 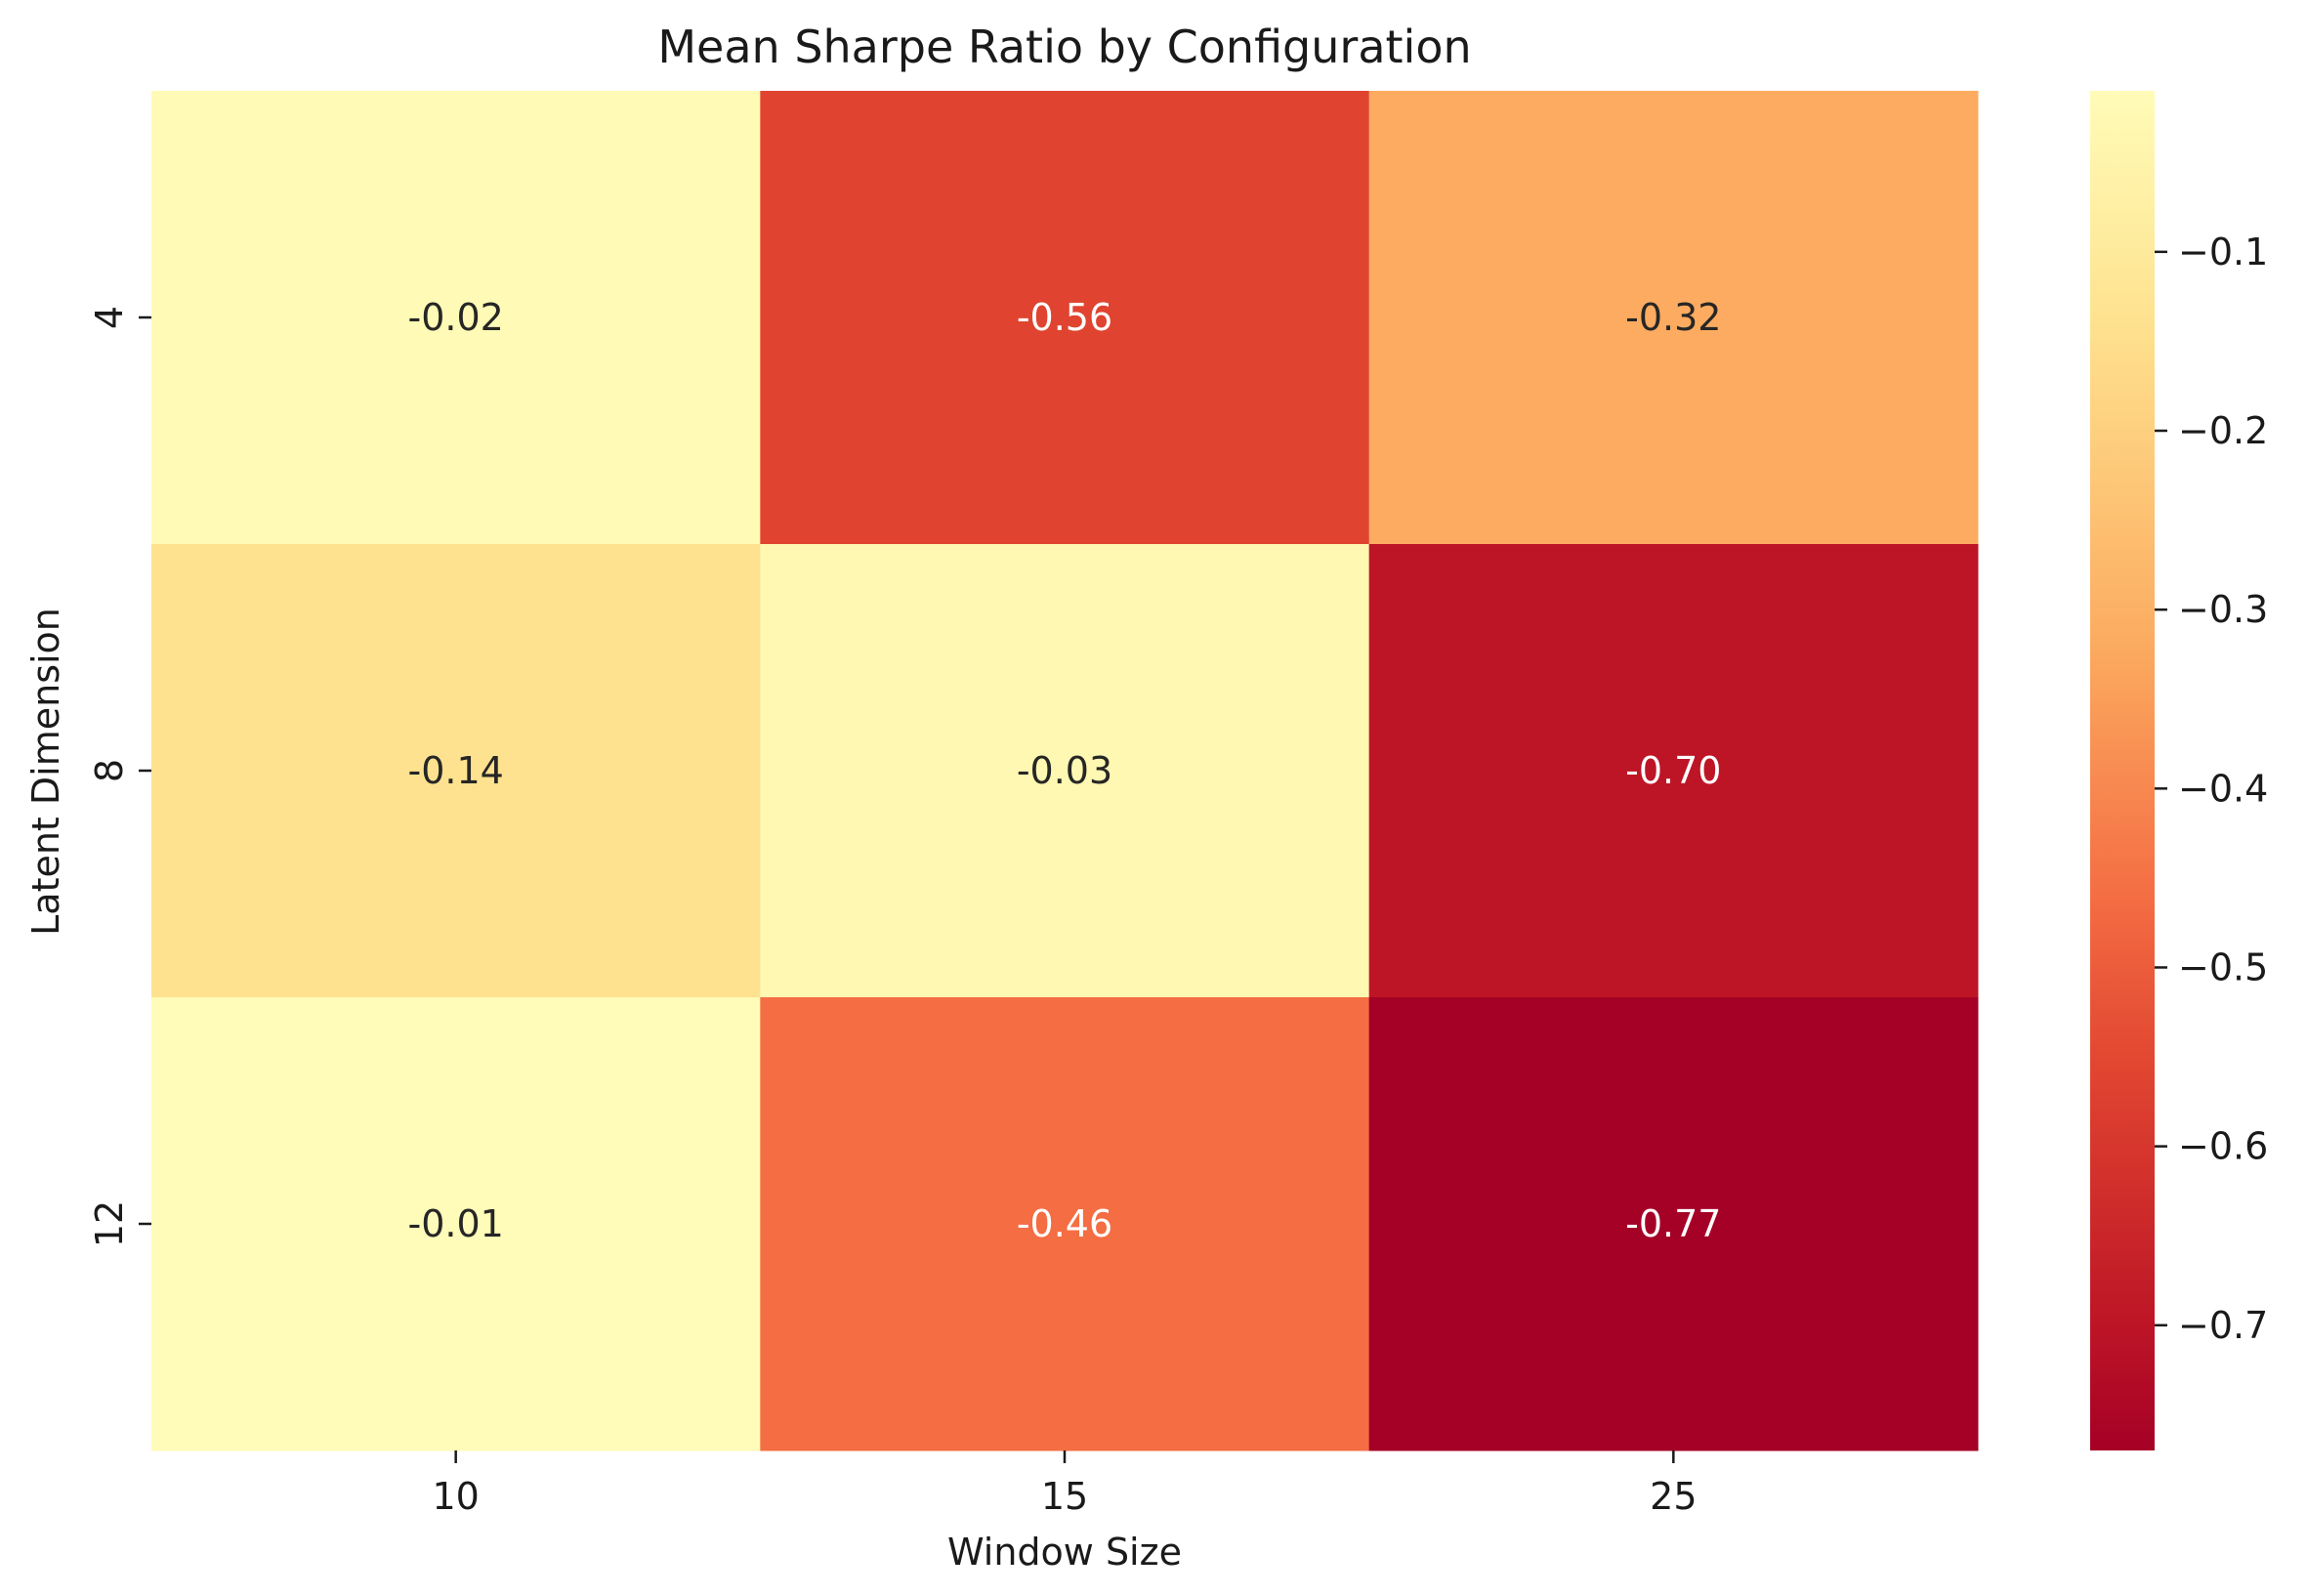 I want to click on colorbar-tick-label: −0.6, so click(x=2223, y=1146).